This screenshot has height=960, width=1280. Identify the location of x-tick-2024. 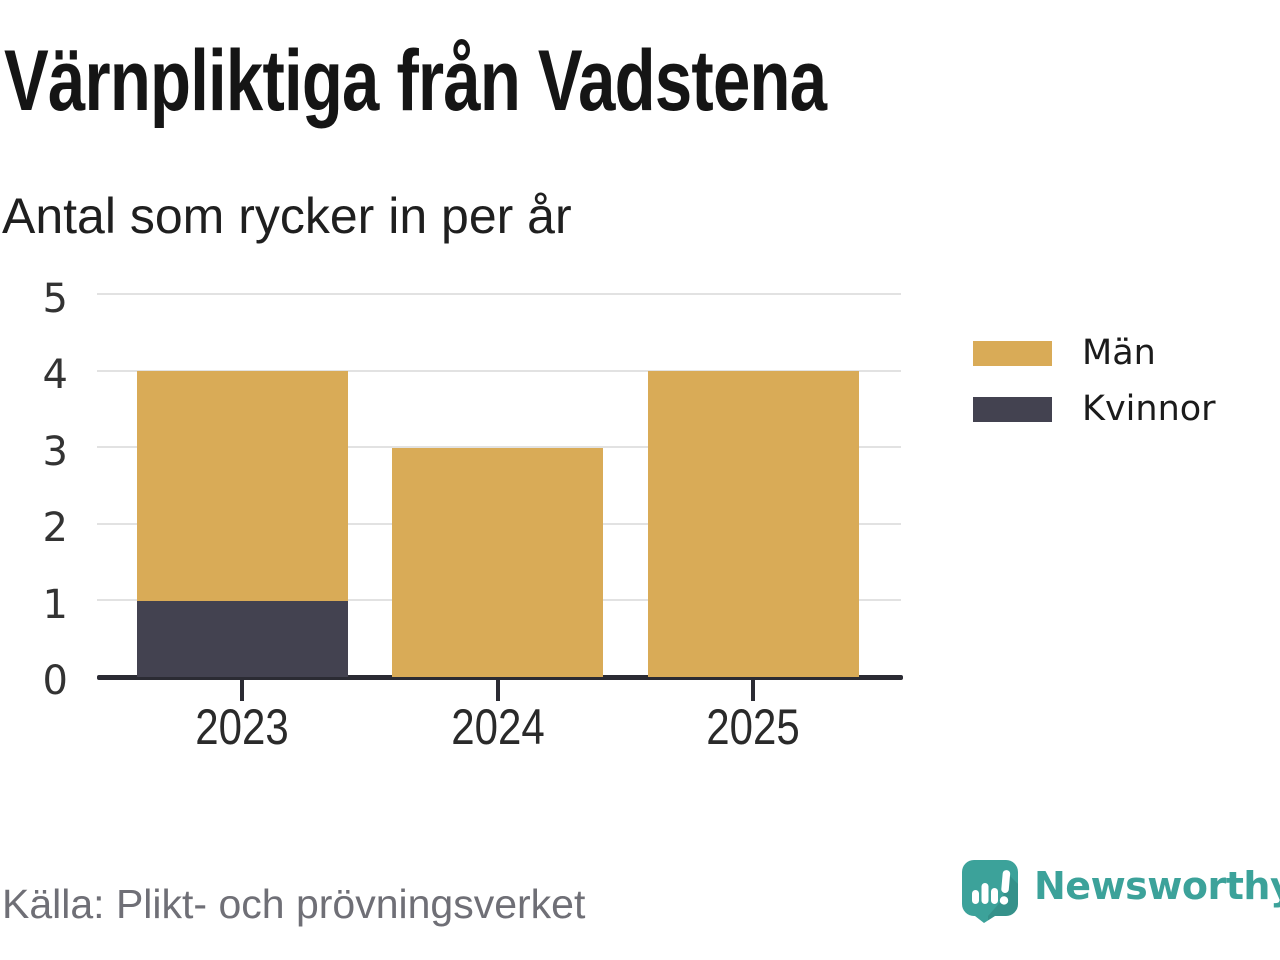
(497, 690).